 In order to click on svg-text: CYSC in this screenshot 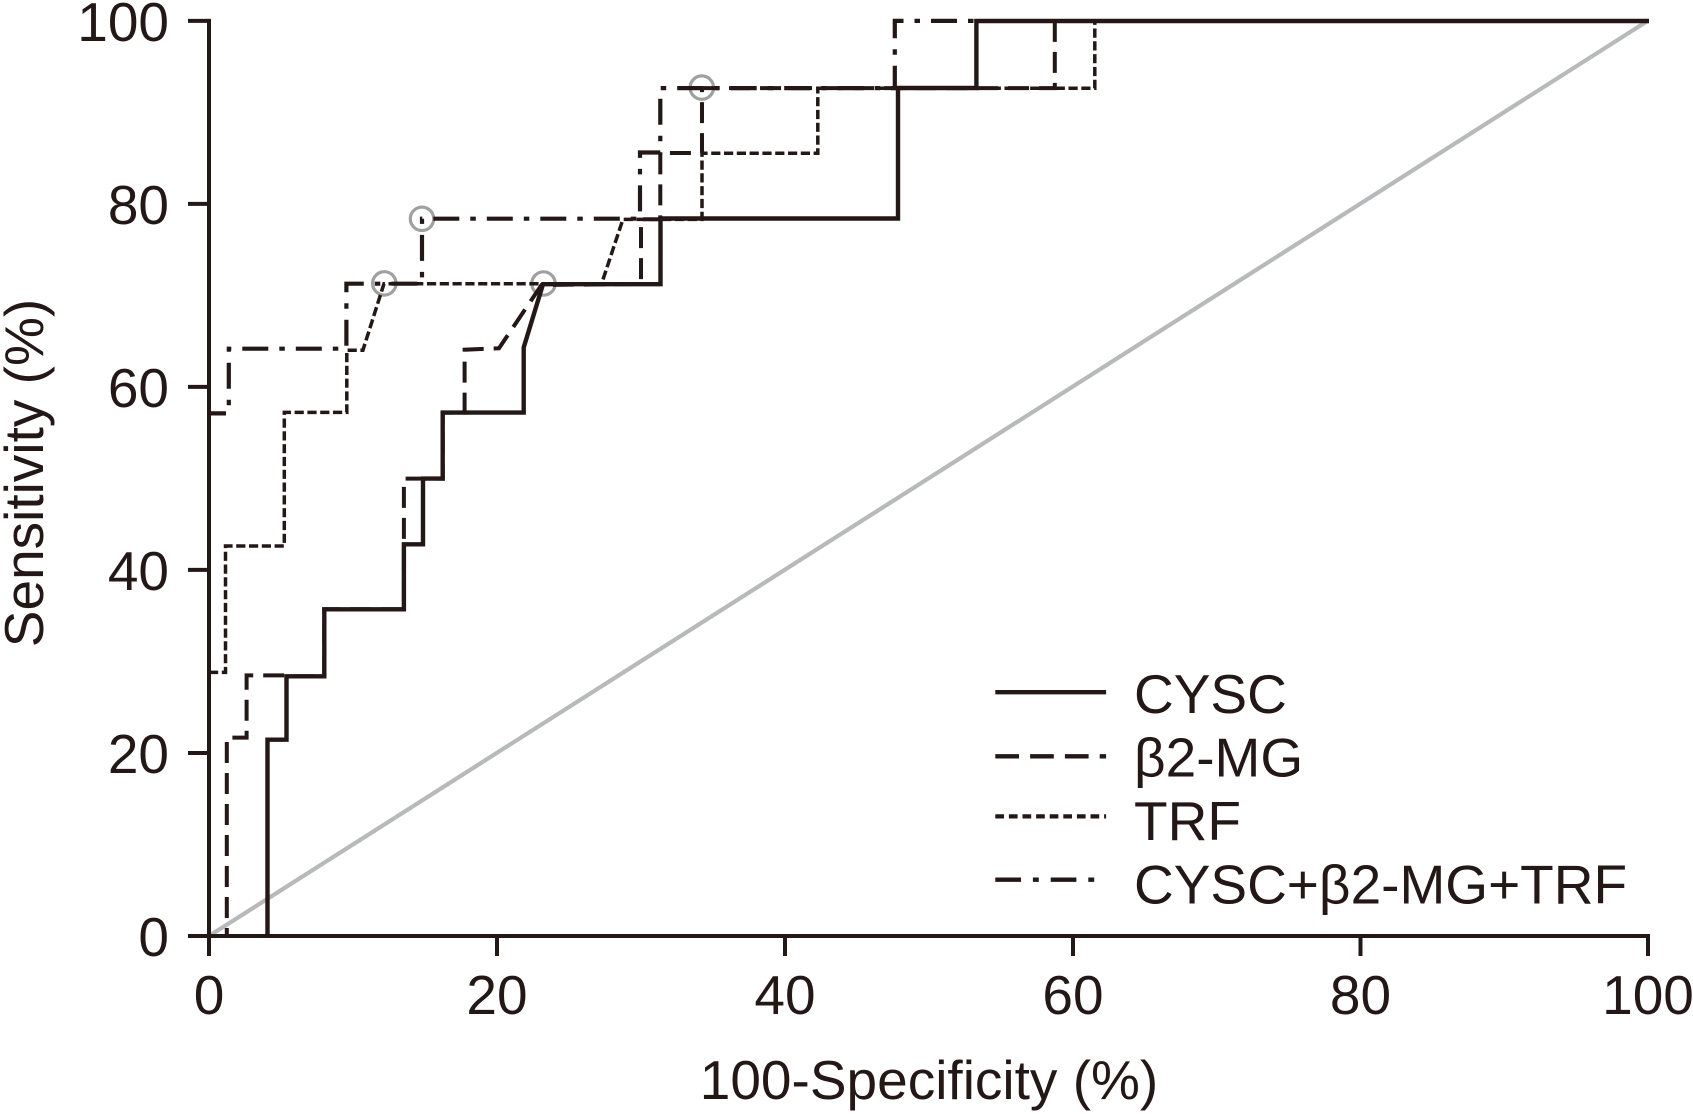, I will do `click(1210, 694)`.